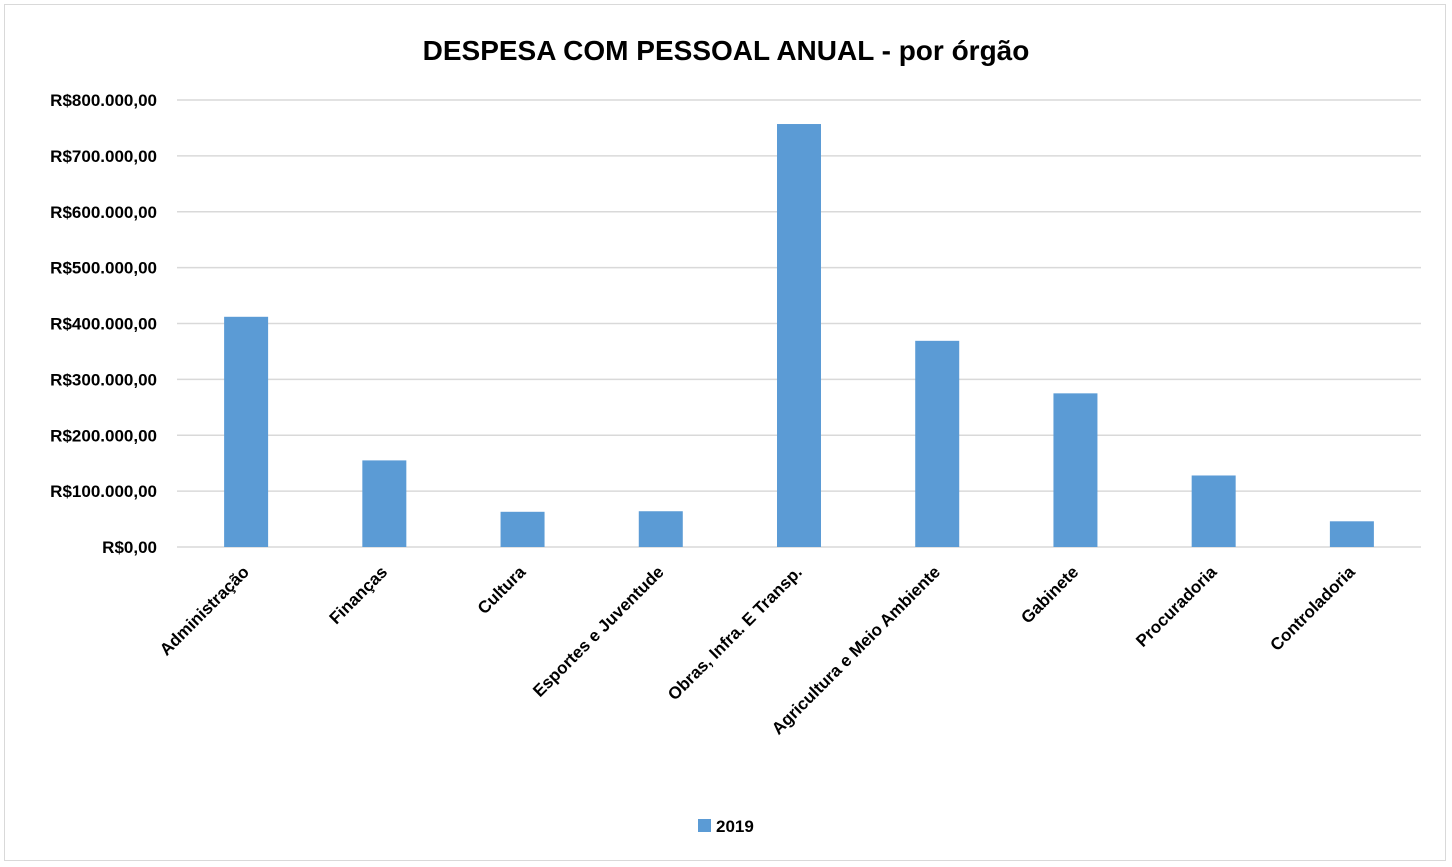  What do you see at coordinates (103, 268) in the screenshot?
I see `y-tick-label: R$500.000,00` at bounding box center [103, 268].